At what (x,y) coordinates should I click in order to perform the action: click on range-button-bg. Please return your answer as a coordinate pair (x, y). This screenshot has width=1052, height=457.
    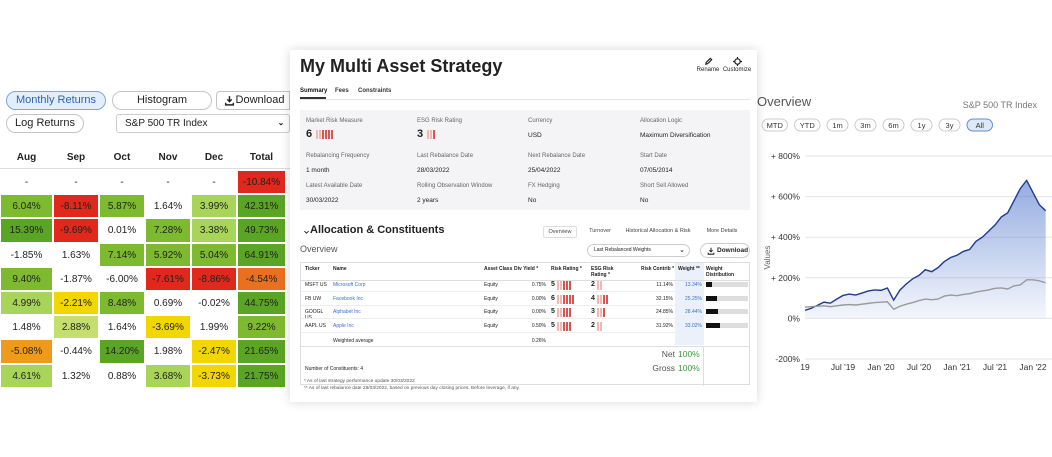
    Looking at the image, I should click on (979, 125).